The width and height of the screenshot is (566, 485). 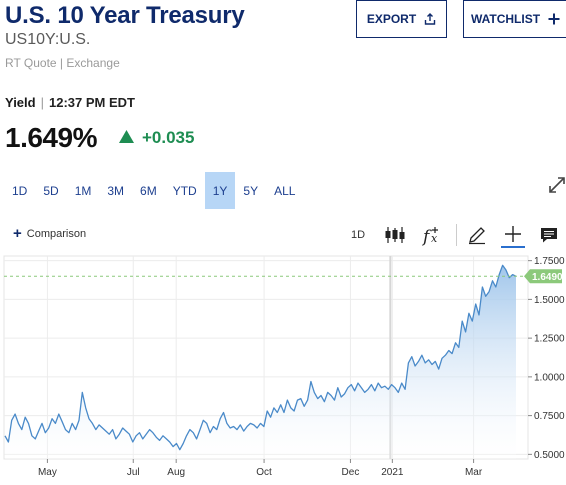 I want to click on last-price-tag, so click(x=543, y=276).